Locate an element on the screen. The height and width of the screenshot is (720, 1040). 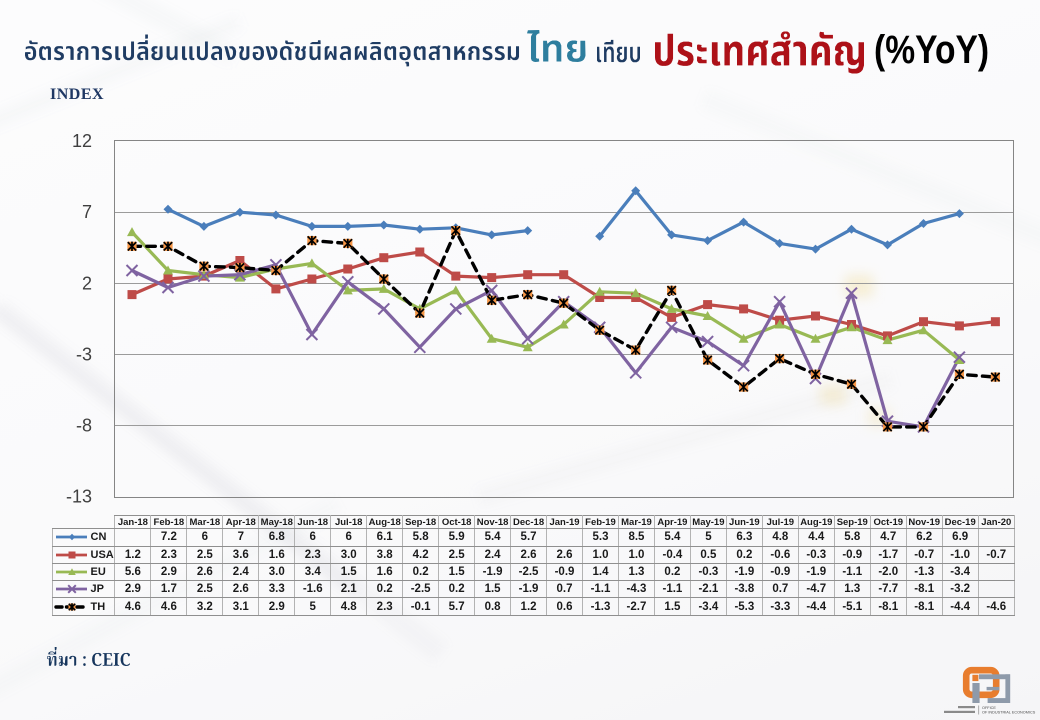
svg-text: 12 is located at coordinates (82, 141).